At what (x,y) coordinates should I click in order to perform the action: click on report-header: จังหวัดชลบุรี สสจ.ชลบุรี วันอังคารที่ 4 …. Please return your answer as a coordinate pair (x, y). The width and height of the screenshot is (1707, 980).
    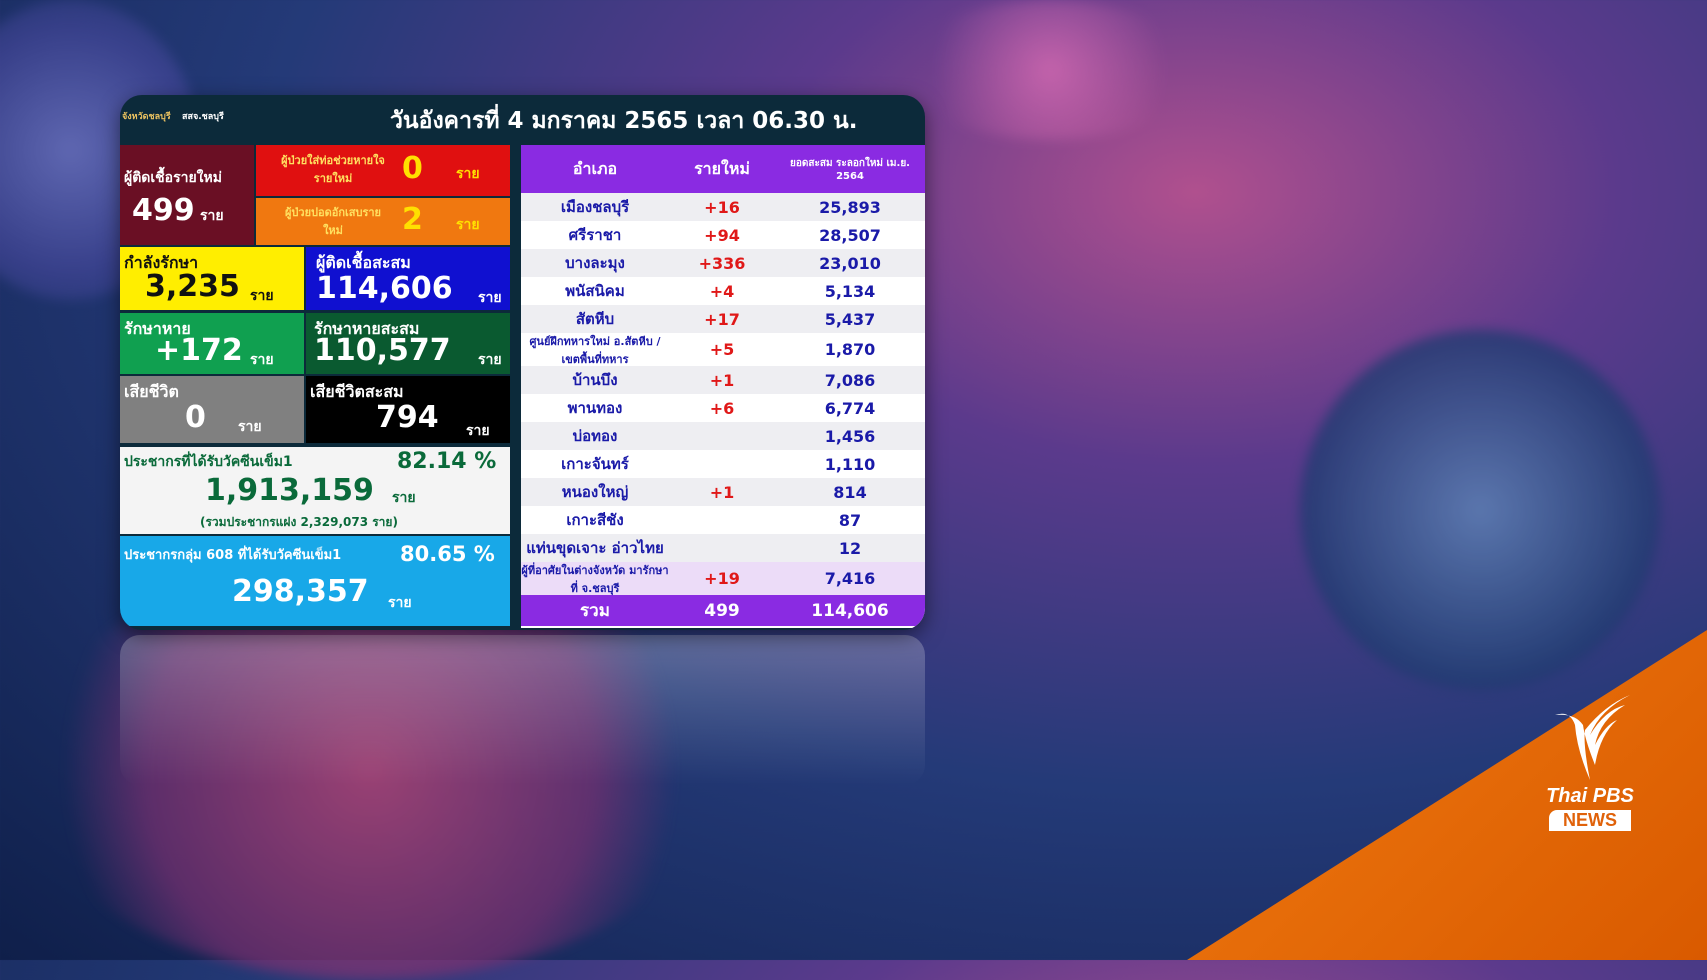
    Looking at the image, I should click on (522, 120).